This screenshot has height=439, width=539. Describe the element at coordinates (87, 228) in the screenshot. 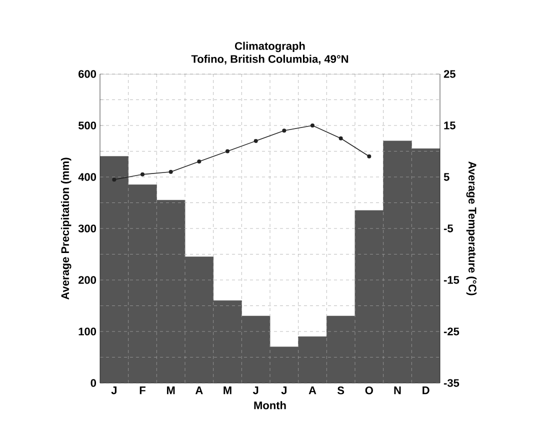

I see `y-tick-label: 300` at that location.